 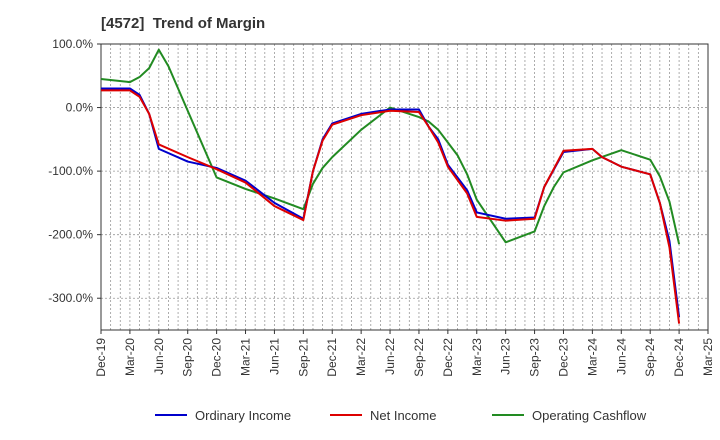 What do you see at coordinates (477, 357) in the screenshot?
I see `x-tick-label: Mar-23` at bounding box center [477, 357].